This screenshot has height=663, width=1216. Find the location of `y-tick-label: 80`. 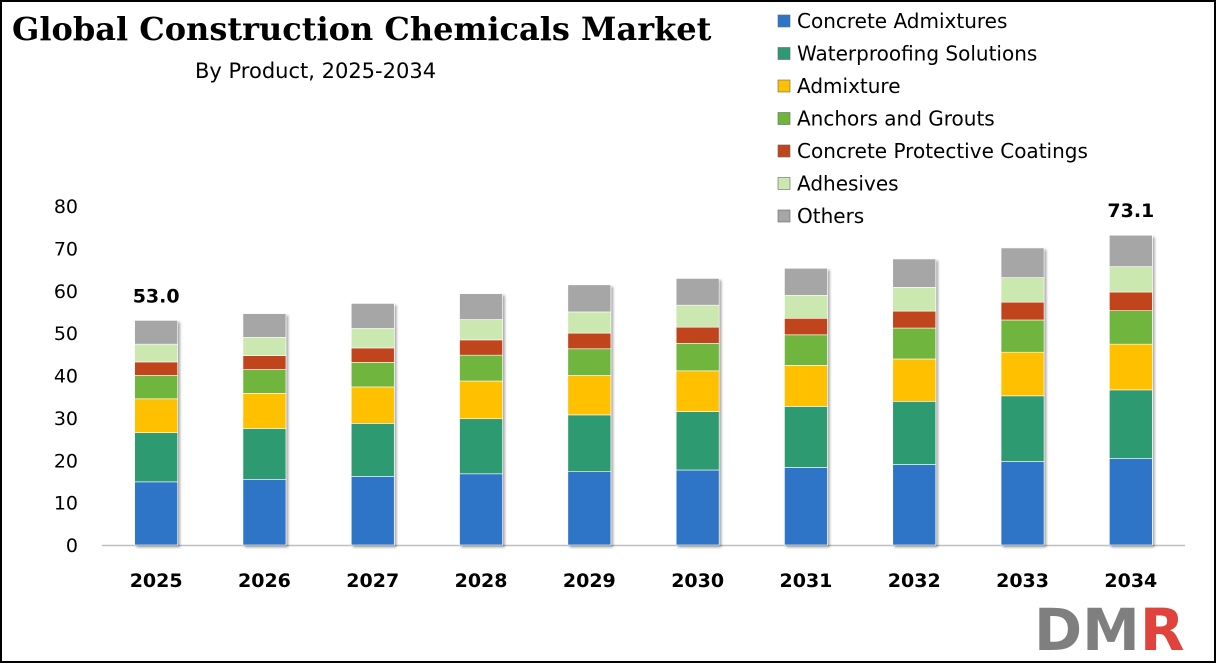

y-tick-label: 80 is located at coordinates (66, 207).